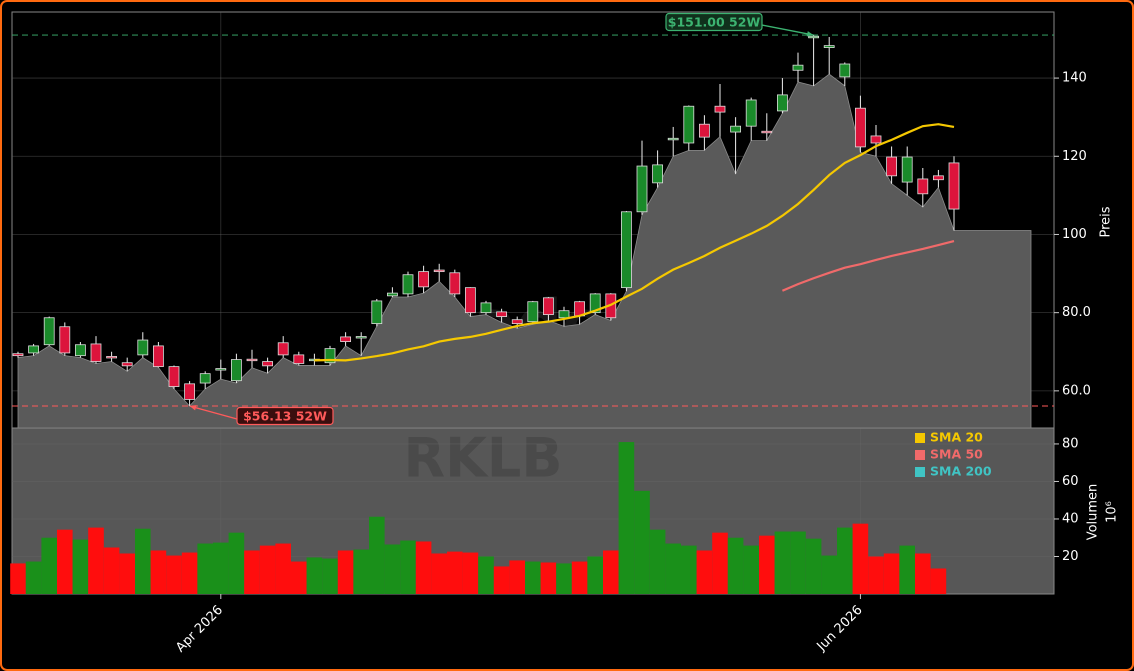 The width and height of the screenshot is (1134, 671). I want to click on legend-label: SMA 50, so click(956, 454).